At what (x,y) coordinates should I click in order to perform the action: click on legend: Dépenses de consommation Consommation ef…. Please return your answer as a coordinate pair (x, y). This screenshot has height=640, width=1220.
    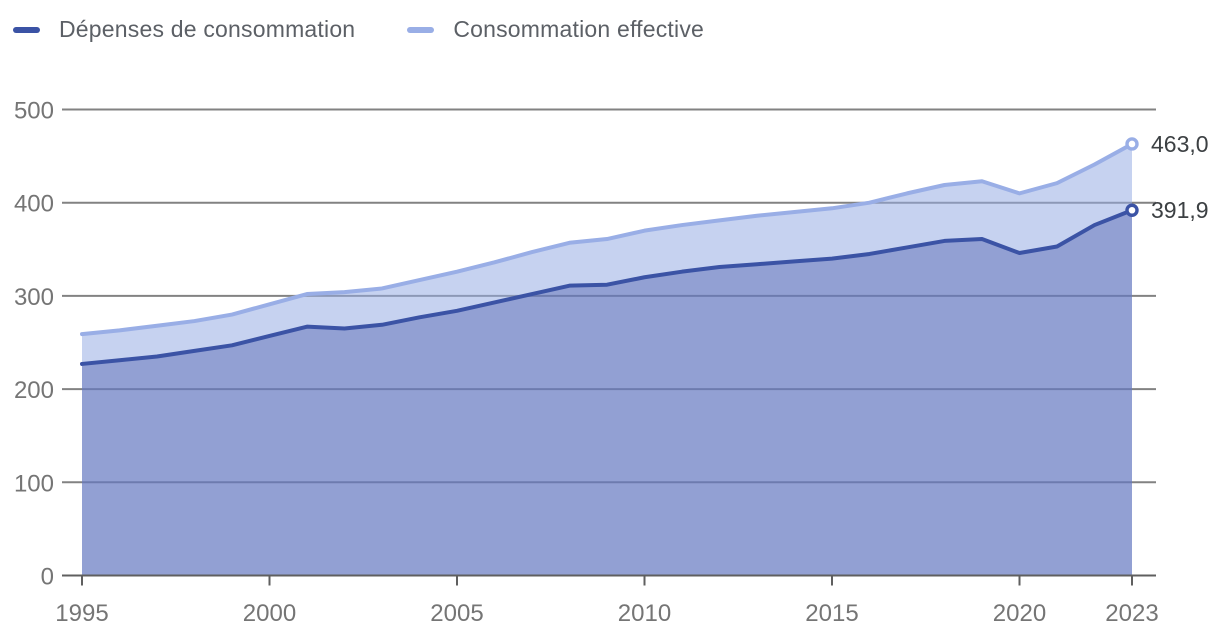
    Looking at the image, I should click on (358, 29).